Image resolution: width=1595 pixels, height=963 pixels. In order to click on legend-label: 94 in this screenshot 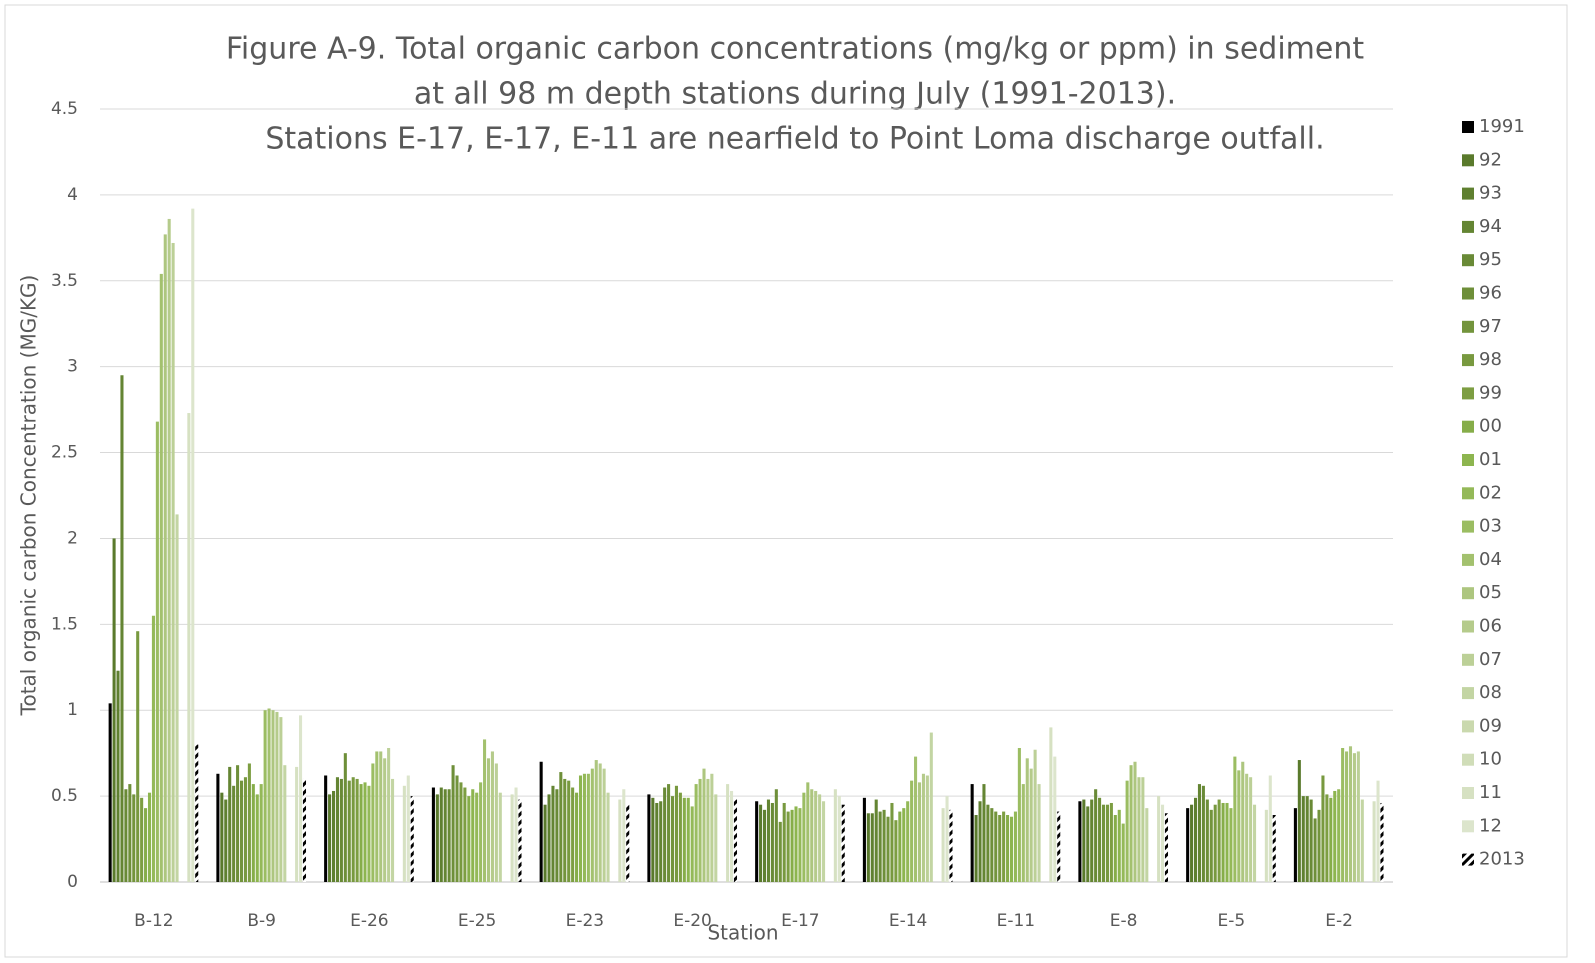, I will do `click(1490, 226)`.